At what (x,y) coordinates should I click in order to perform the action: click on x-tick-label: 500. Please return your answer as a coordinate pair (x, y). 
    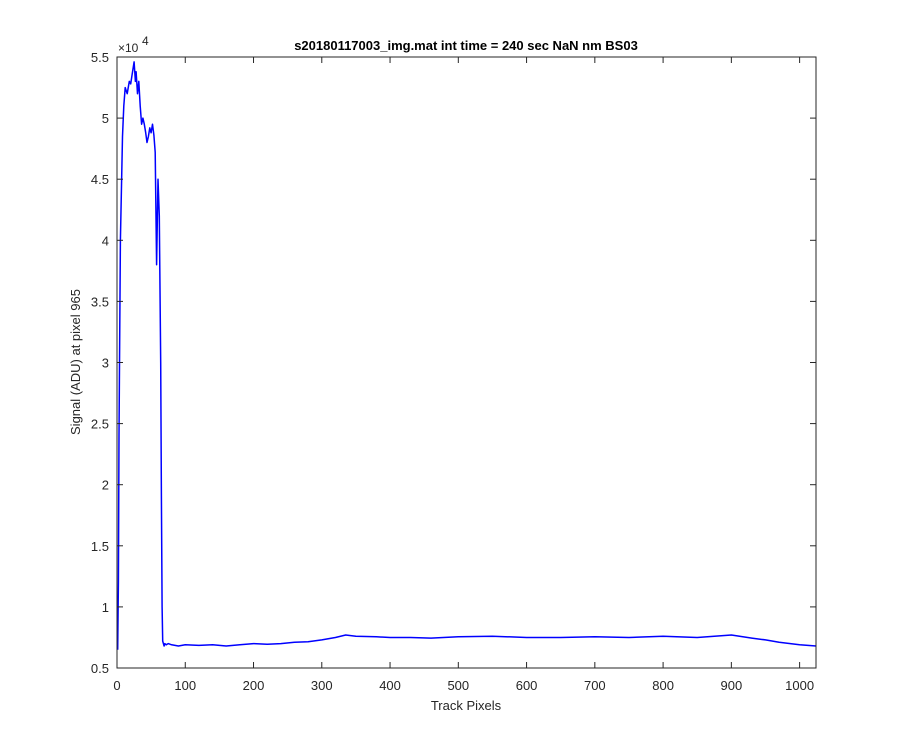
    Looking at the image, I should click on (458, 685).